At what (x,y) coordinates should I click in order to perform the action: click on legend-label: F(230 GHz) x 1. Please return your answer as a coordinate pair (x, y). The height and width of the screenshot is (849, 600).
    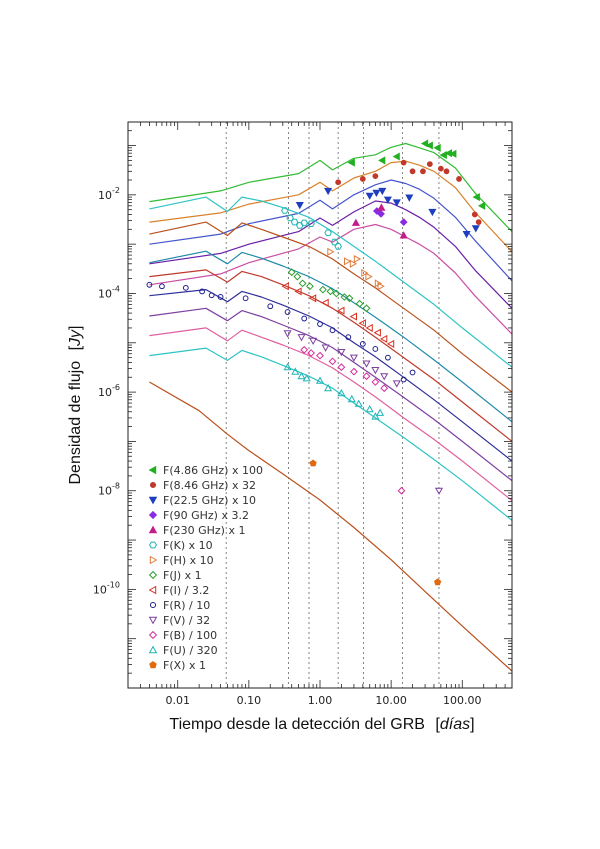
    Looking at the image, I should click on (204, 530).